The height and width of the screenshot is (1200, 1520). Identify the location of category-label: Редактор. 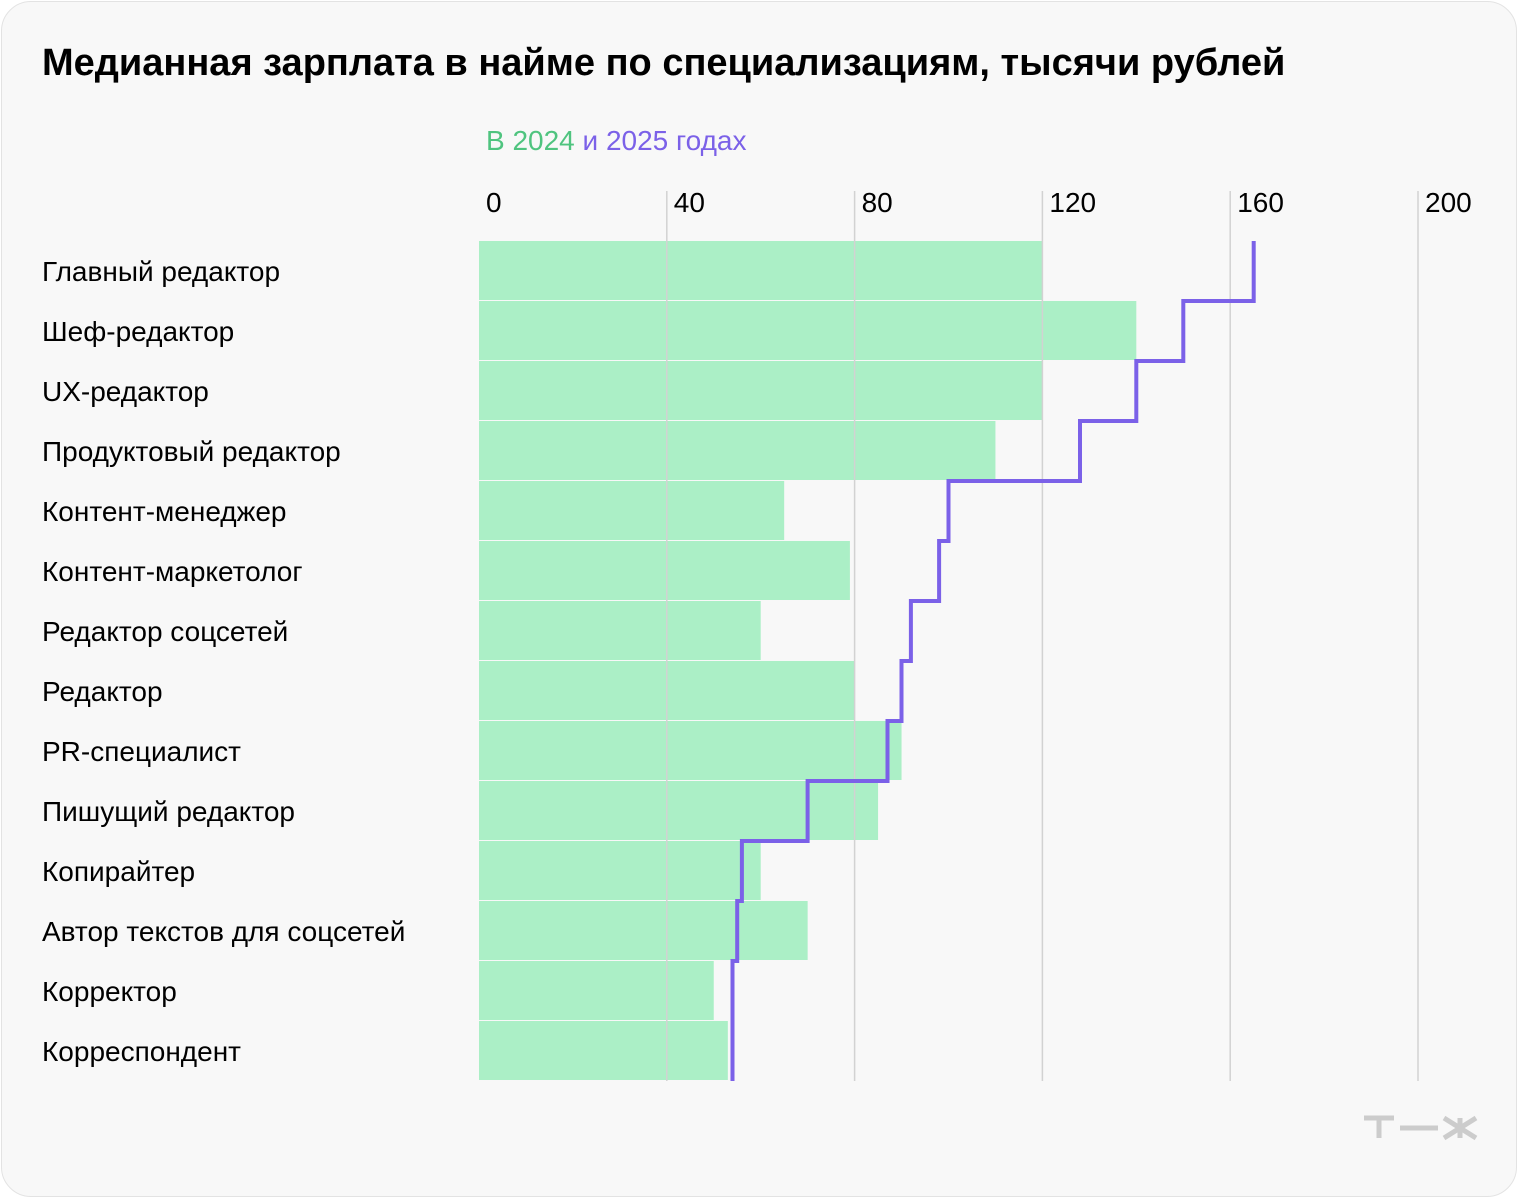
(102, 691).